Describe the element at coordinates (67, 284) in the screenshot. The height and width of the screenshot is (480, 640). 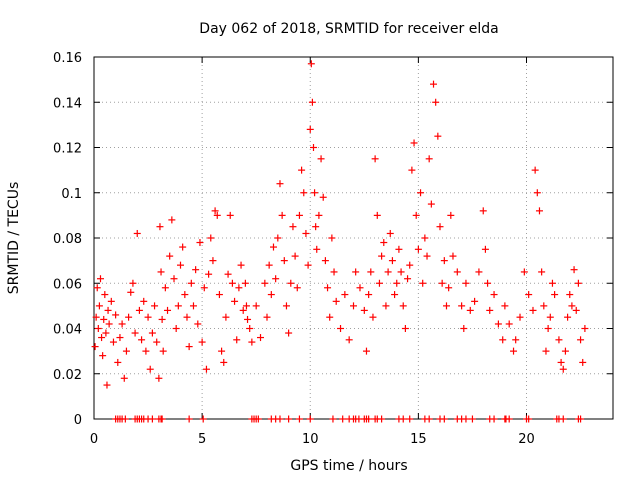
I see `y-tick-label: 0.06` at that location.